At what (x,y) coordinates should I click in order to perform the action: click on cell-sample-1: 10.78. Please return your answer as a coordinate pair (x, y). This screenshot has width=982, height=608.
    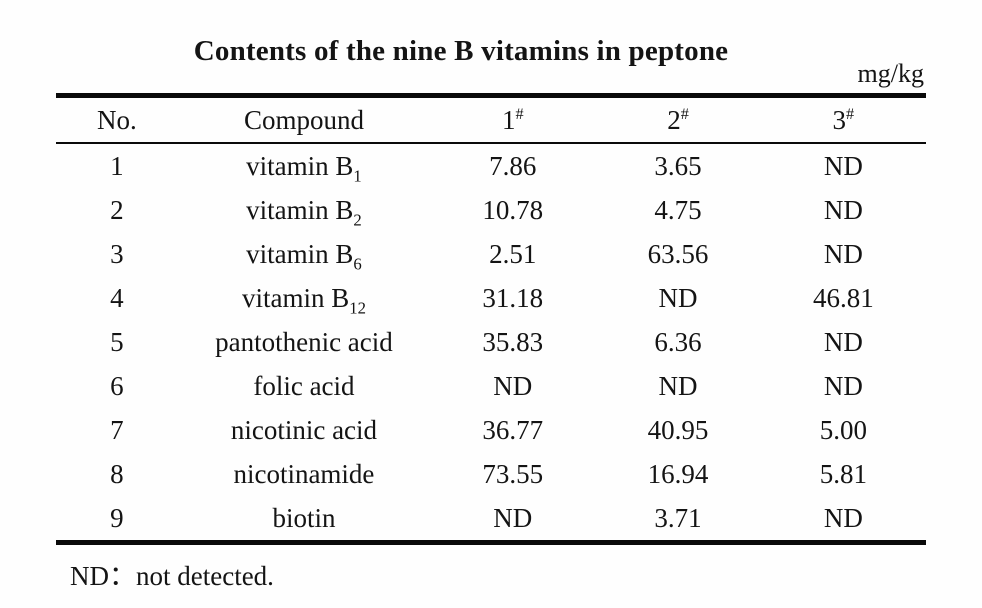
    Looking at the image, I should click on (513, 209).